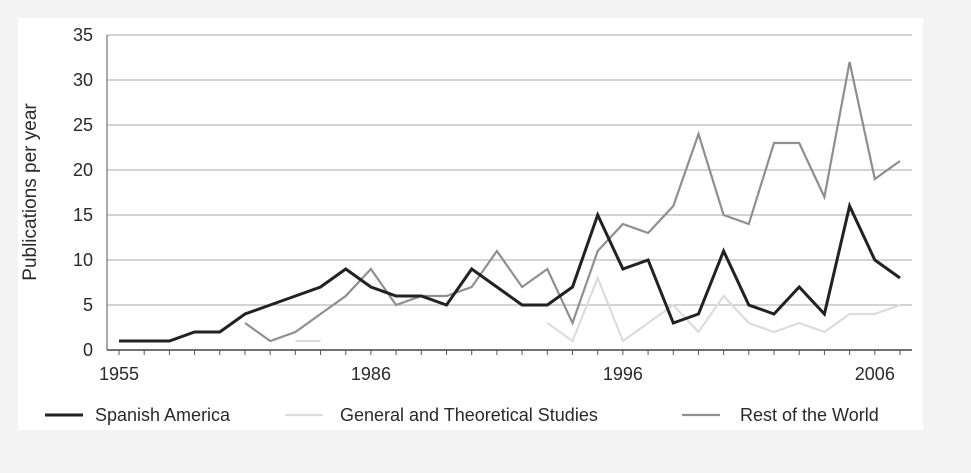  Describe the element at coordinates (83, 80) in the screenshot. I see `y-tick-label: 30` at that location.